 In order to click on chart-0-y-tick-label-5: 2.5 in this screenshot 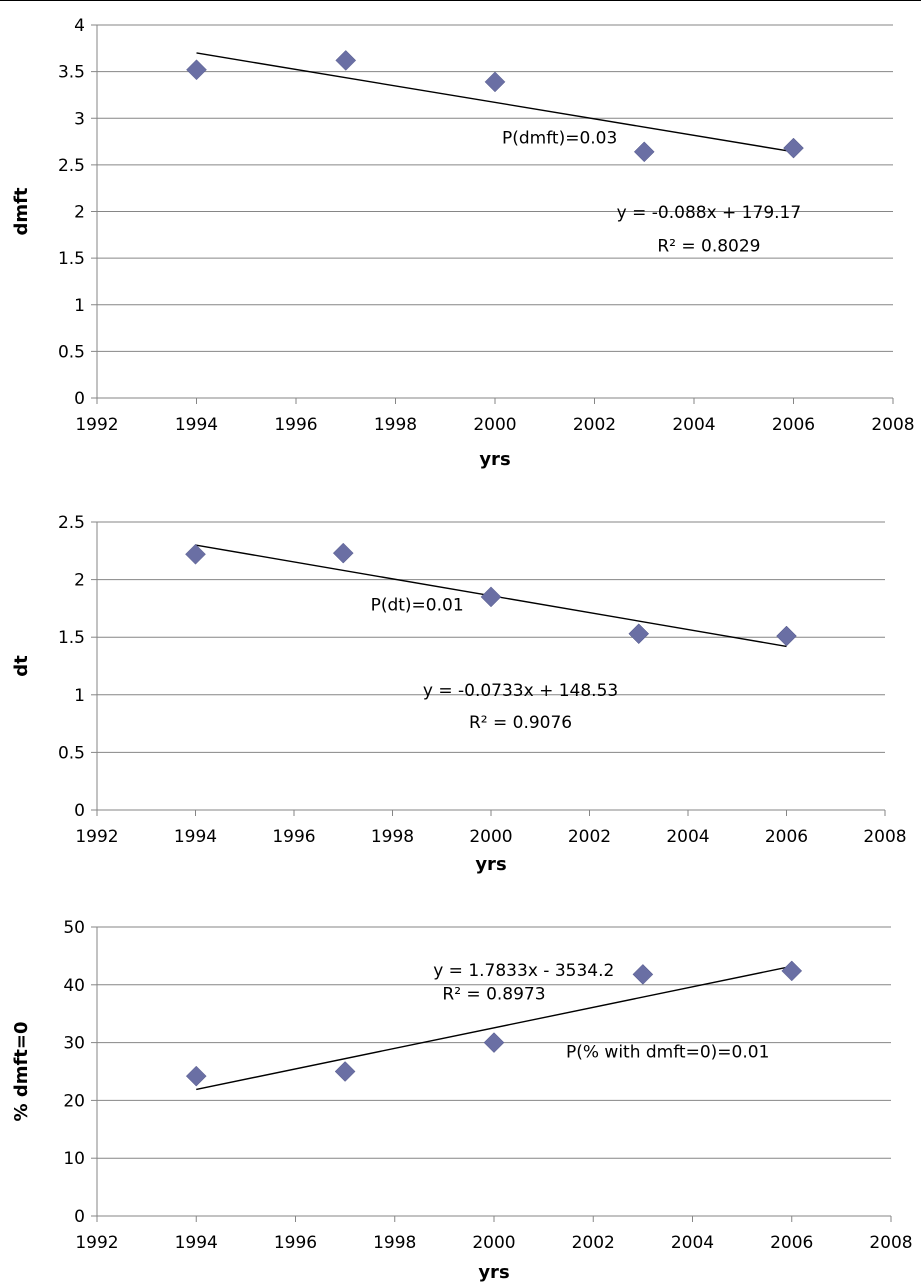, I will do `click(71, 166)`.